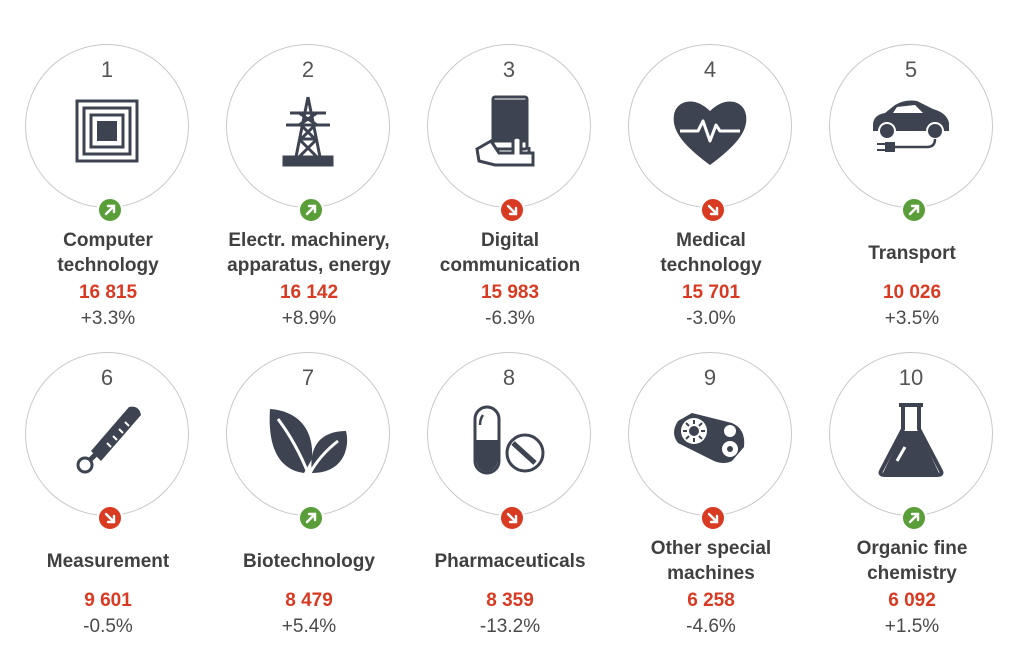 This screenshot has height=652, width=1015. What do you see at coordinates (308, 441) in the screenshot?
I see `leaves-icon` at bounding box center [308, 441].